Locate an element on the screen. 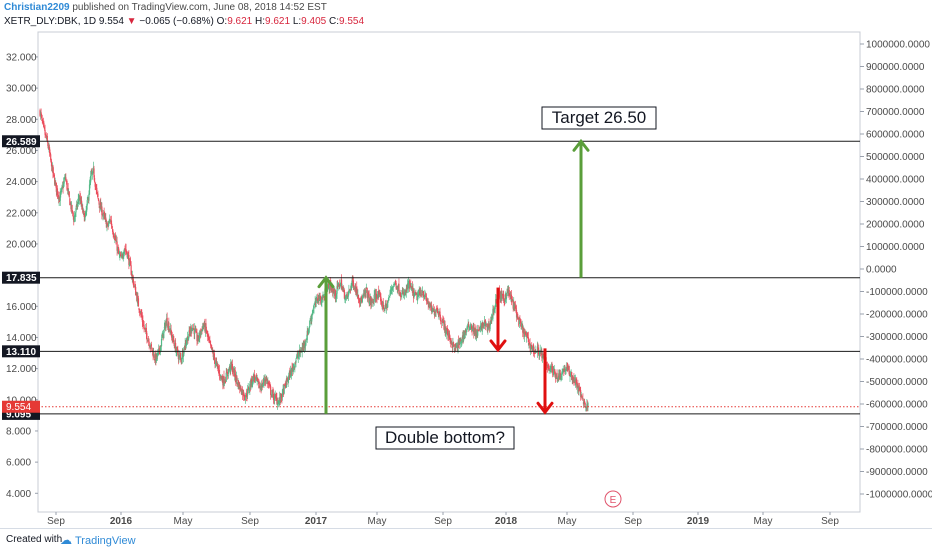  level-price-label: 9.095 is located at coordinates (18, 414).